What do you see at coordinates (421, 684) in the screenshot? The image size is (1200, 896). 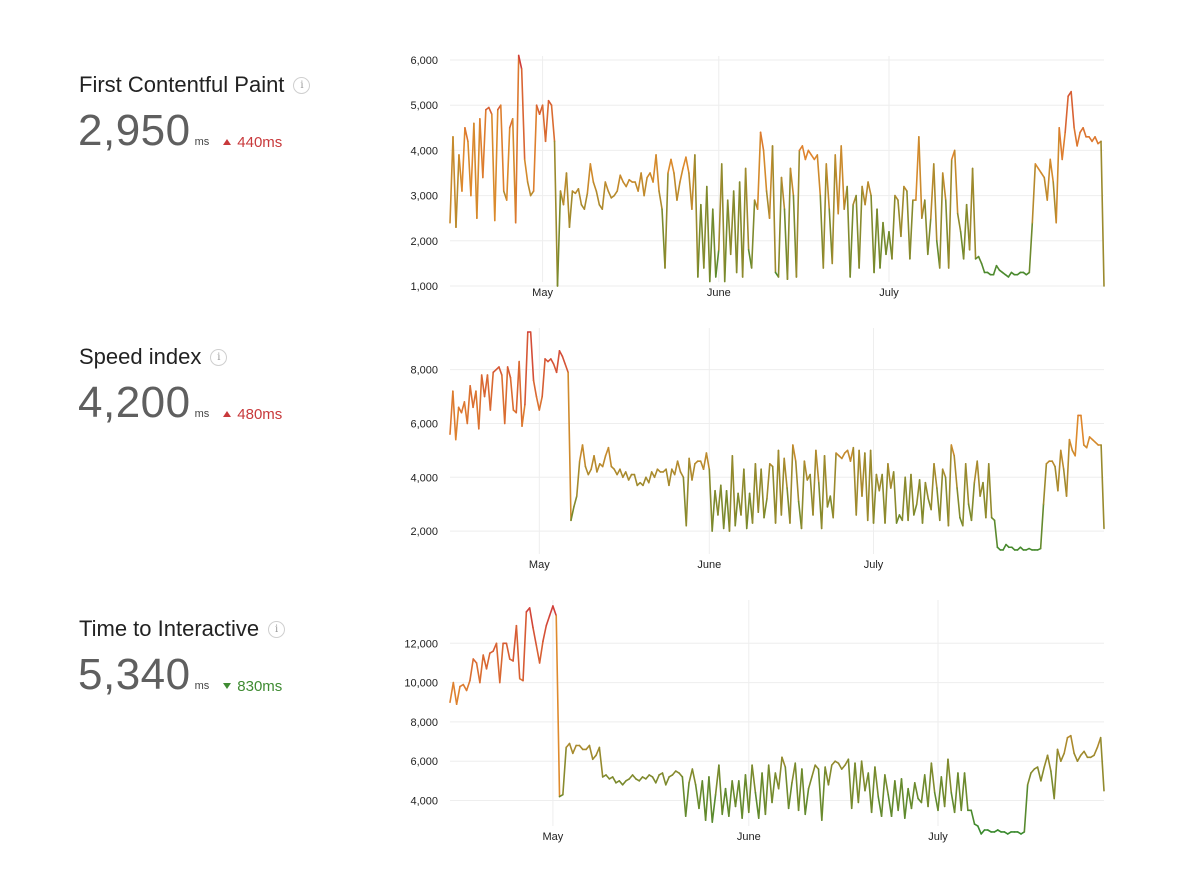 I see `y-tick-label: 10,000` at bounding box center [421, 684].